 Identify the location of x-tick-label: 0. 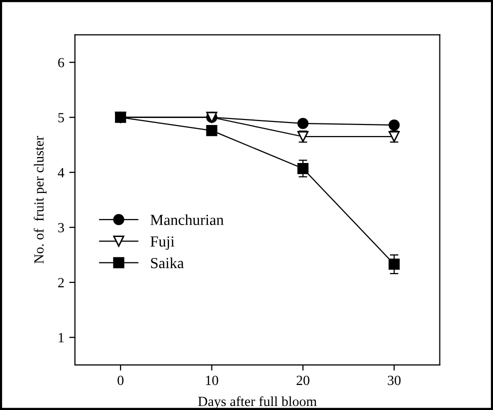
(121, 381).